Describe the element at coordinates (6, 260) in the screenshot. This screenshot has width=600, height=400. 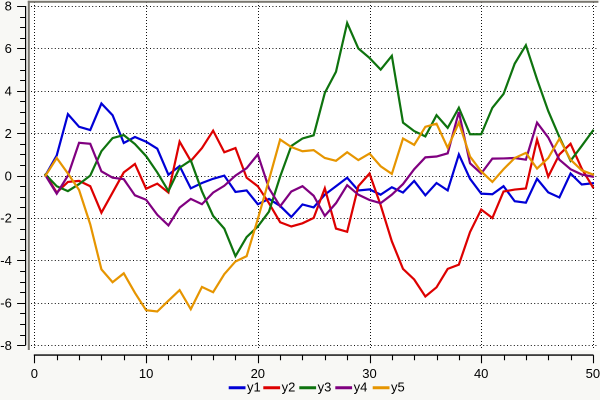
I see `svg-text: -4` at that location.